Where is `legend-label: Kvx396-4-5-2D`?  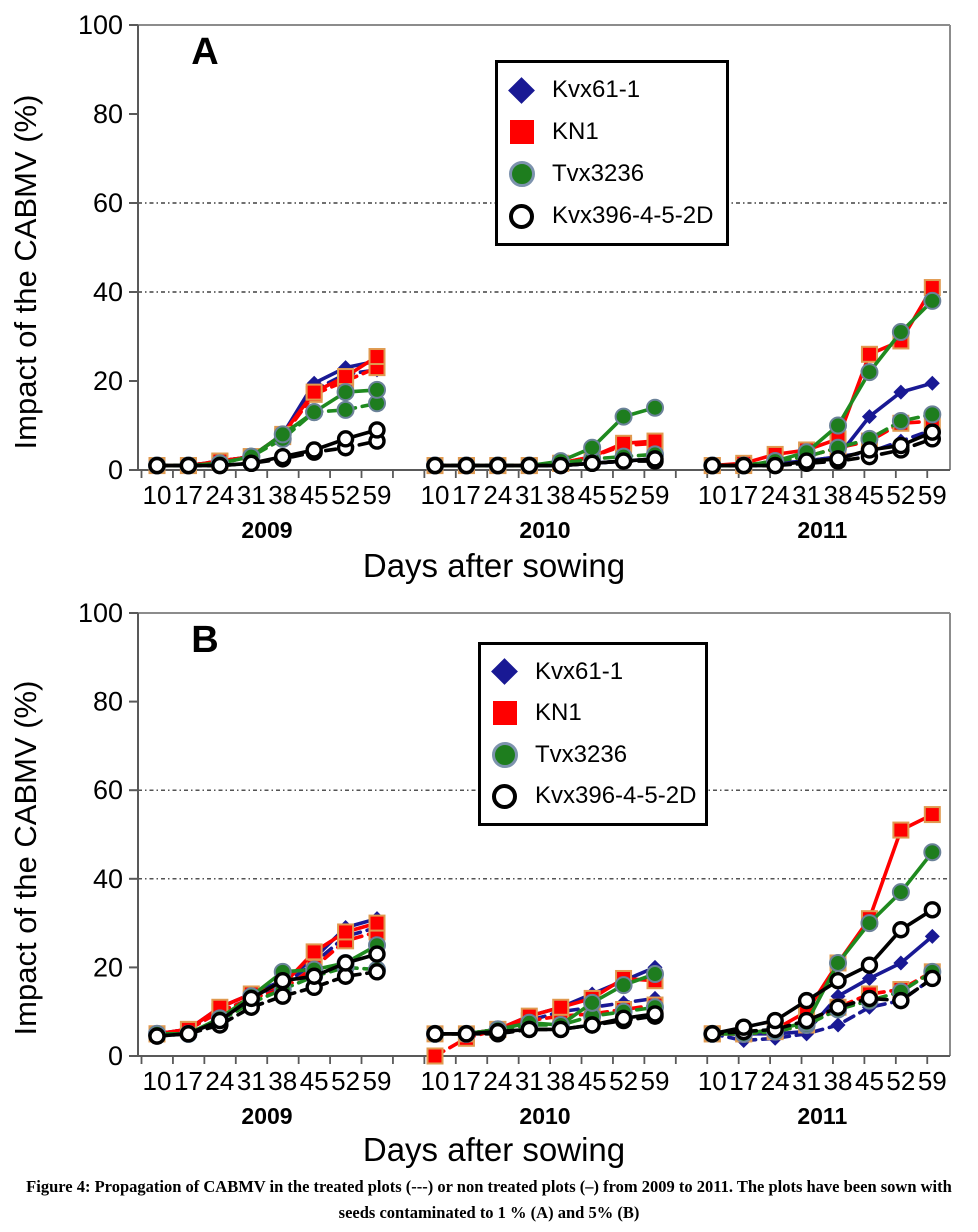 legend-label: Kvx396-4-5-2D is located at coordinates (616, 796).